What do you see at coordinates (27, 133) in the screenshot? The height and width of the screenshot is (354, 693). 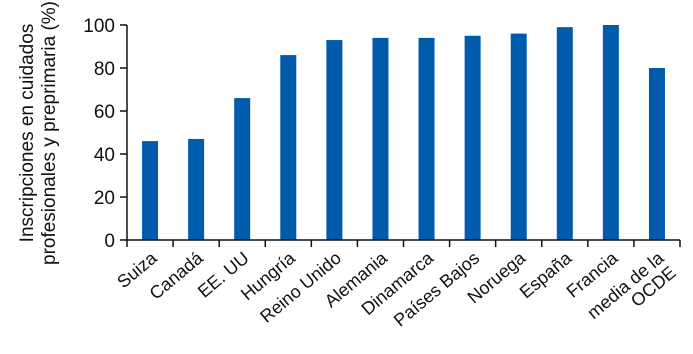 I see `y-axis-label-line: Inscripciones en cuidados` at bounding box center [27, 133].